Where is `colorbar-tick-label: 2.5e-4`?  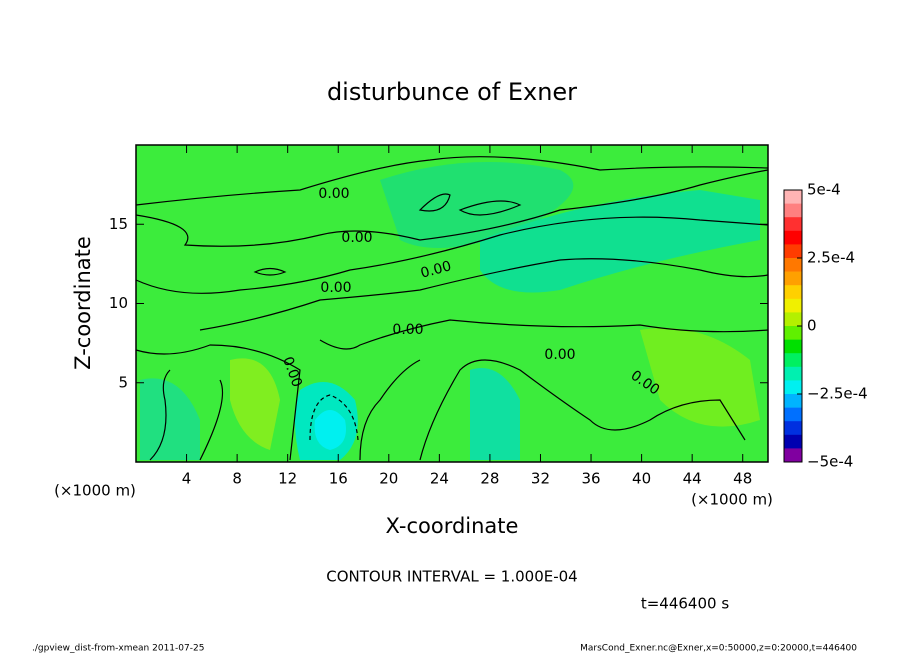
colorbar-tick-label: 2.5e-4 is located at coordinates (831, 258).